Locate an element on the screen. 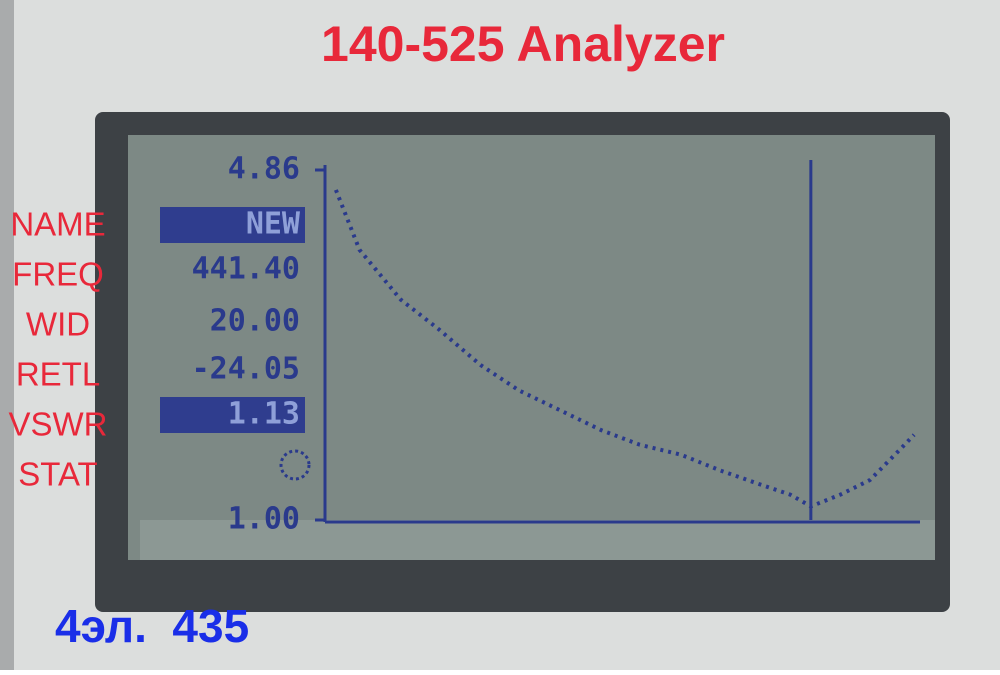  side-label: FREQ is located at coordinates (58, 274).